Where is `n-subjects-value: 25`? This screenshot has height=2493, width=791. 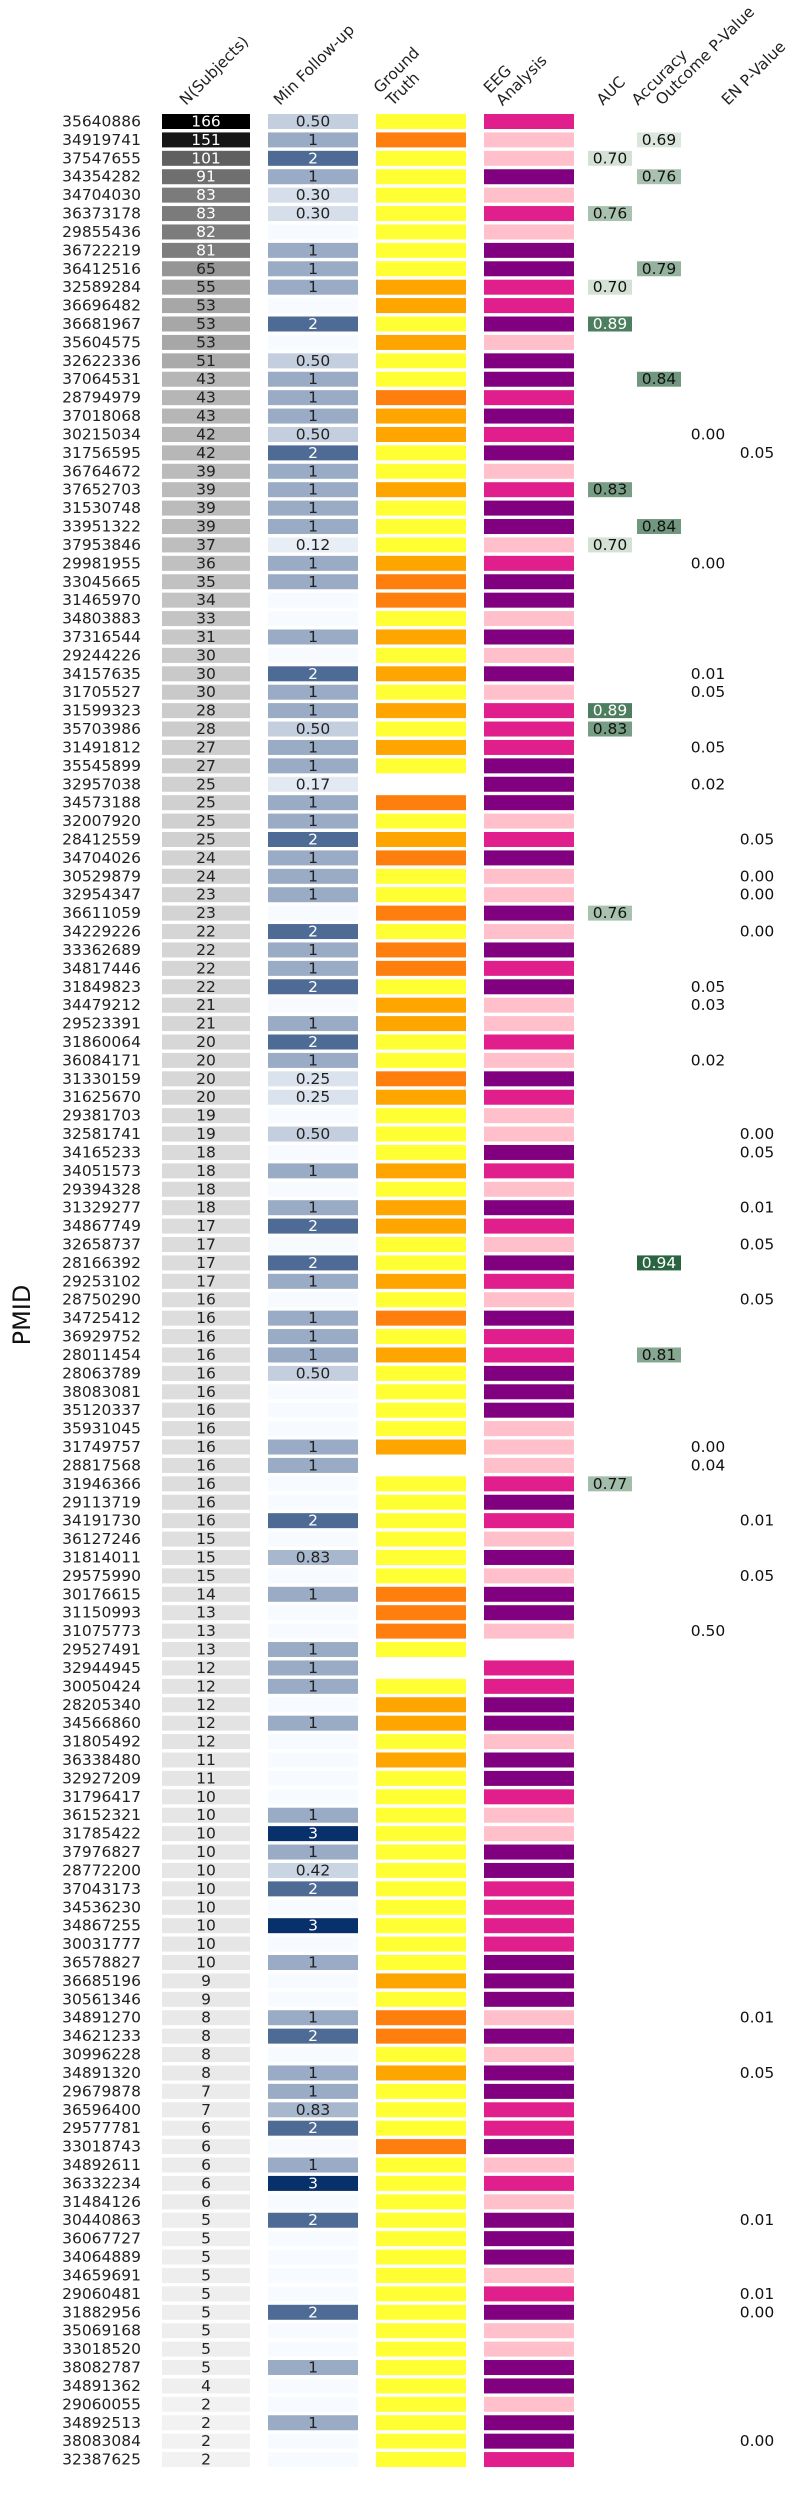 n-subjects-value: 25 is located at coordinates (206, 803).